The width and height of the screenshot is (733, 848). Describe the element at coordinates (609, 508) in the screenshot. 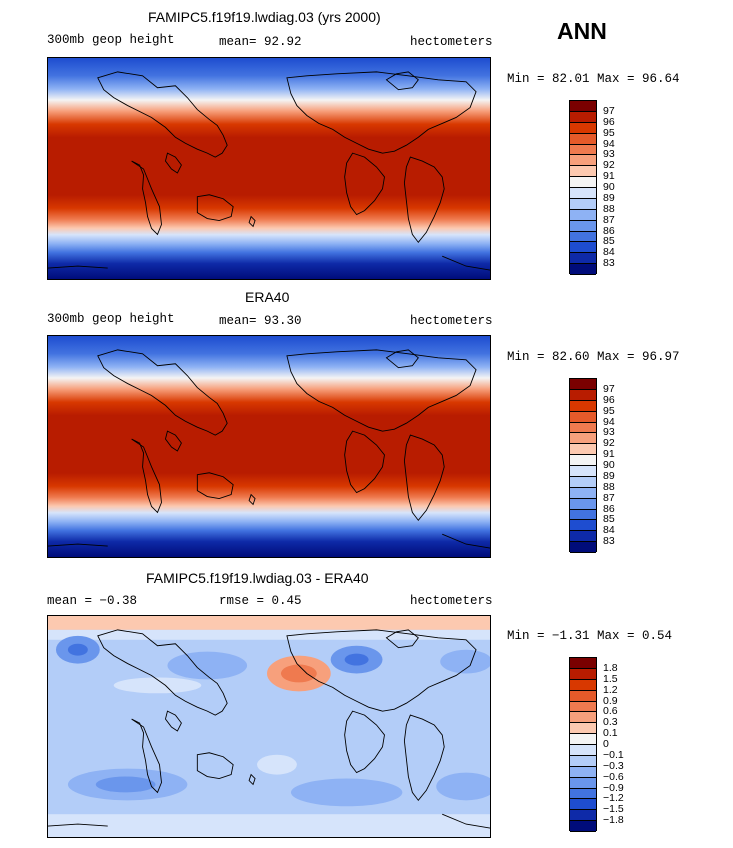

I see `colorbar-tick-label: 86` at that location.